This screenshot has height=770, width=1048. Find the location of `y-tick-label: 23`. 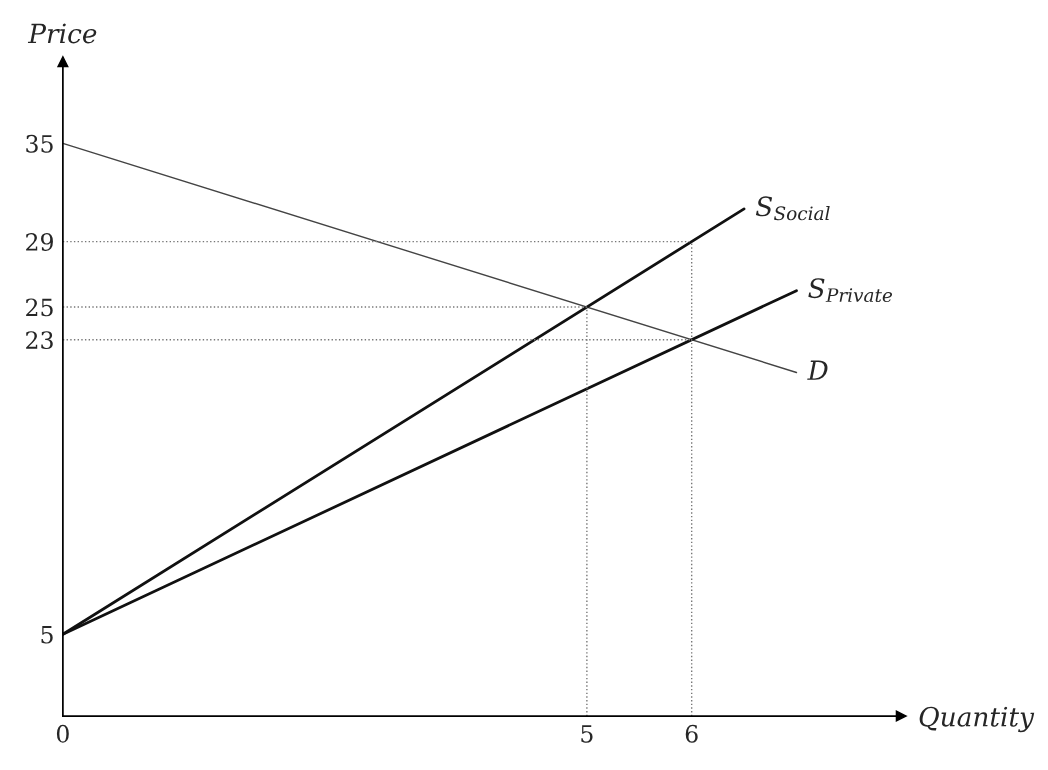

y-tick-label: 23 is located at coordinates (39, 340).